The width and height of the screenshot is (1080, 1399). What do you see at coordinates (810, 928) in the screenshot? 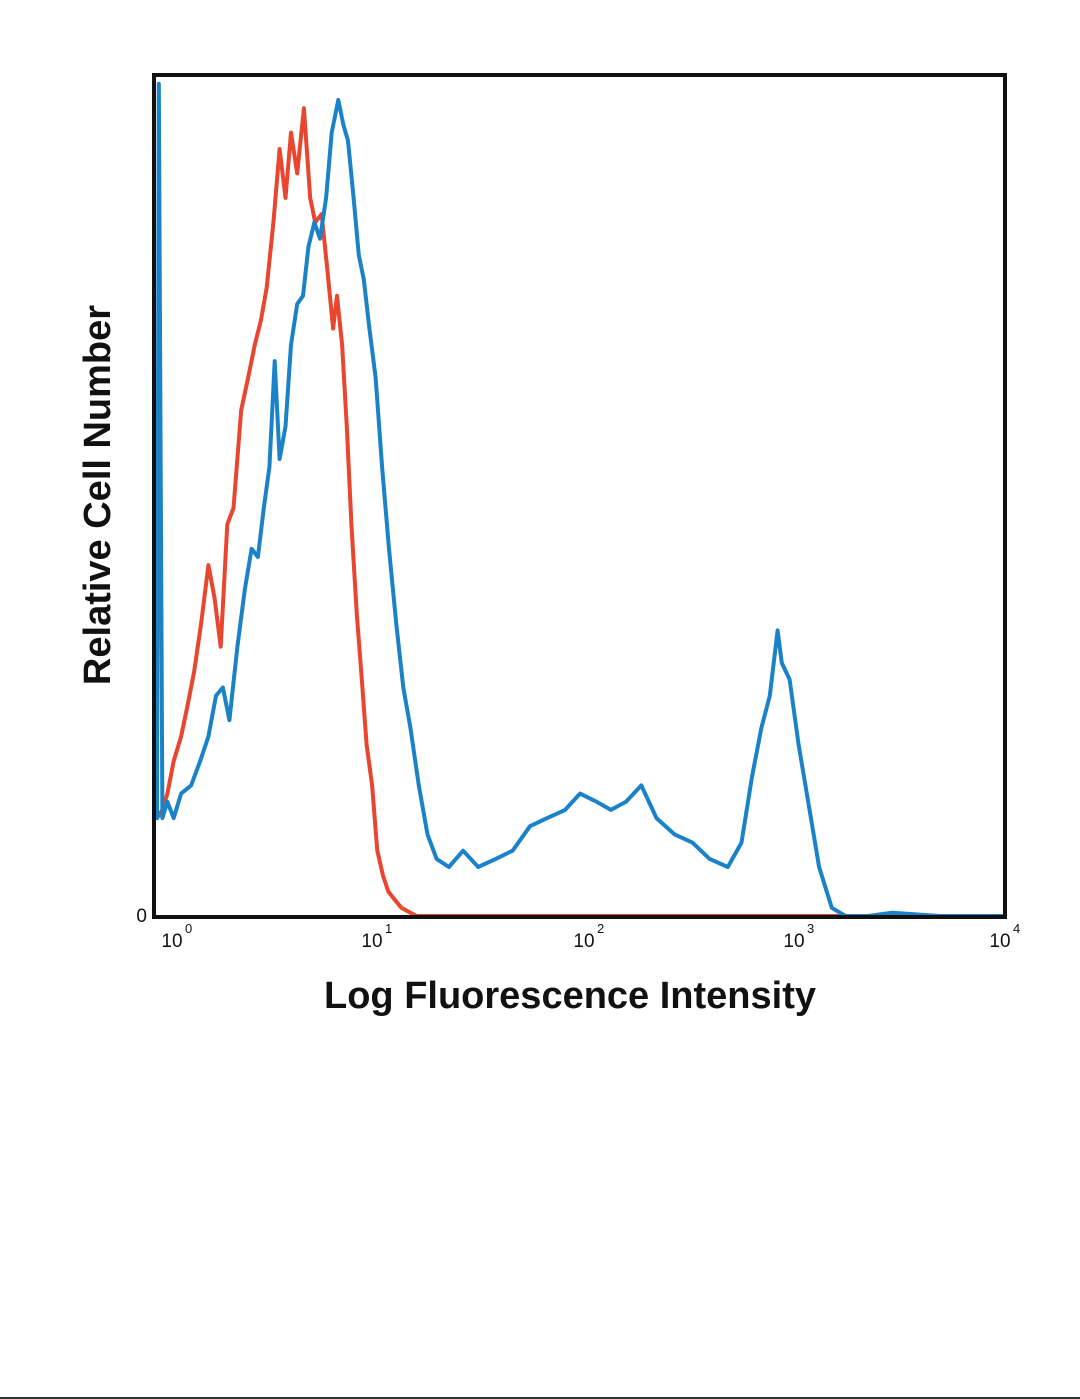
I see `x-tick-exponent: 3` at bounding box center [810, 928].